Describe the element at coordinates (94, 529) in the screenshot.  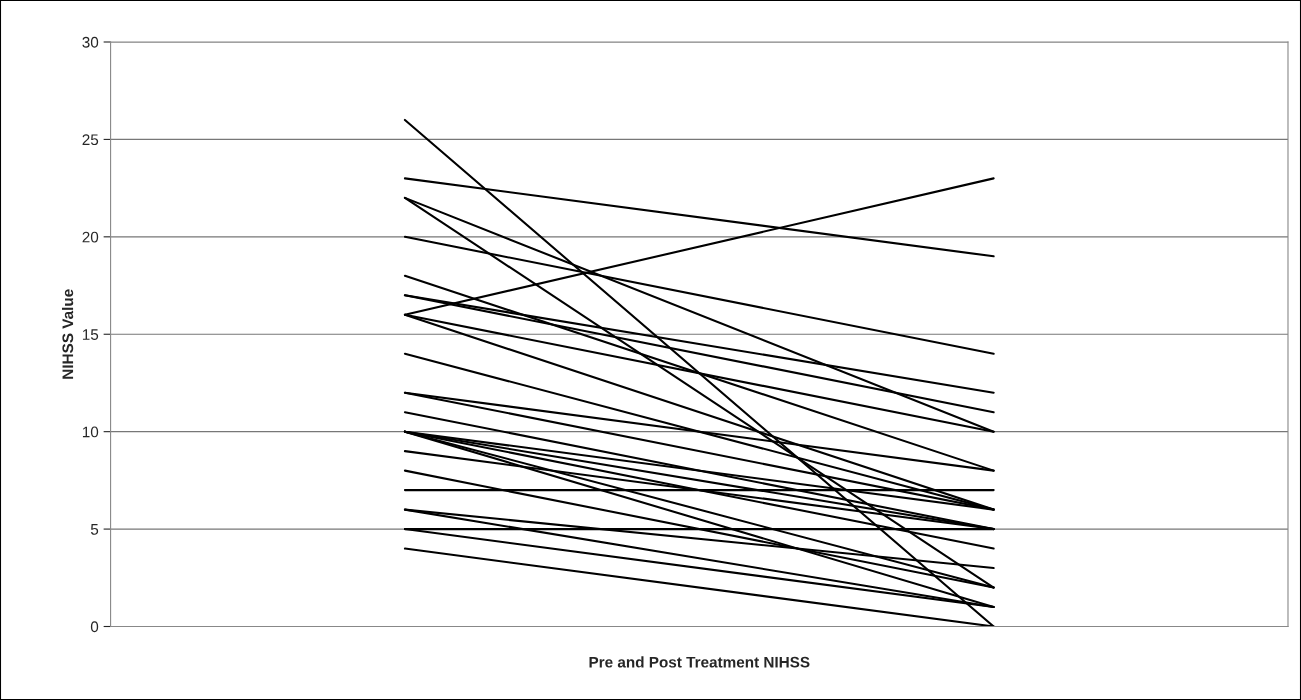
I see `y-tick-label: 5` at that location.